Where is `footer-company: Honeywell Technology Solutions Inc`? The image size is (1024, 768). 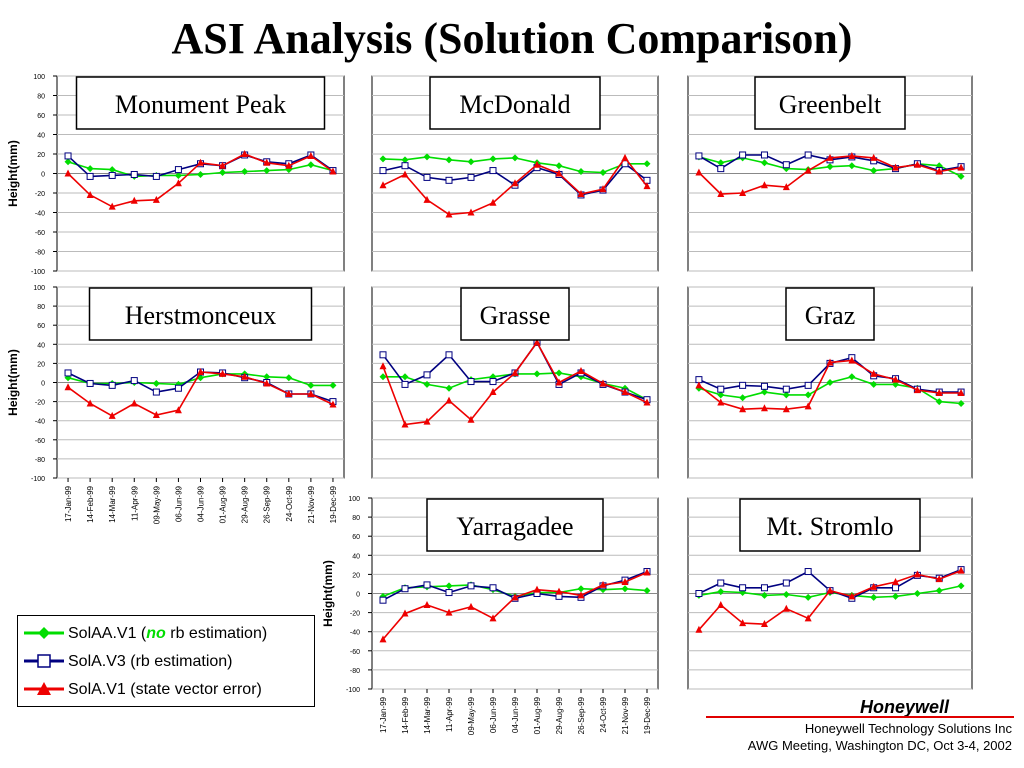
footer-company: Honeywell Technology Solutions Inc is located at coordinates (908, 728).